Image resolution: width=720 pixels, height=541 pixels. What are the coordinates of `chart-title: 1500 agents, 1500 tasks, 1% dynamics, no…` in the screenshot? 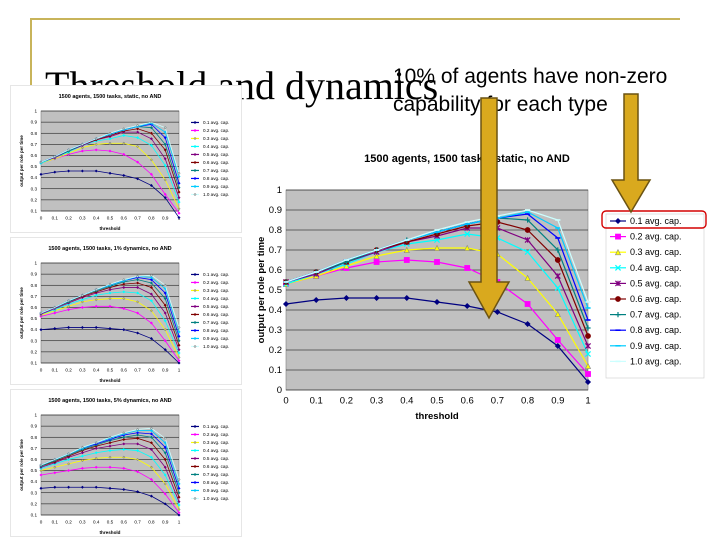 It's located at (109, 249).